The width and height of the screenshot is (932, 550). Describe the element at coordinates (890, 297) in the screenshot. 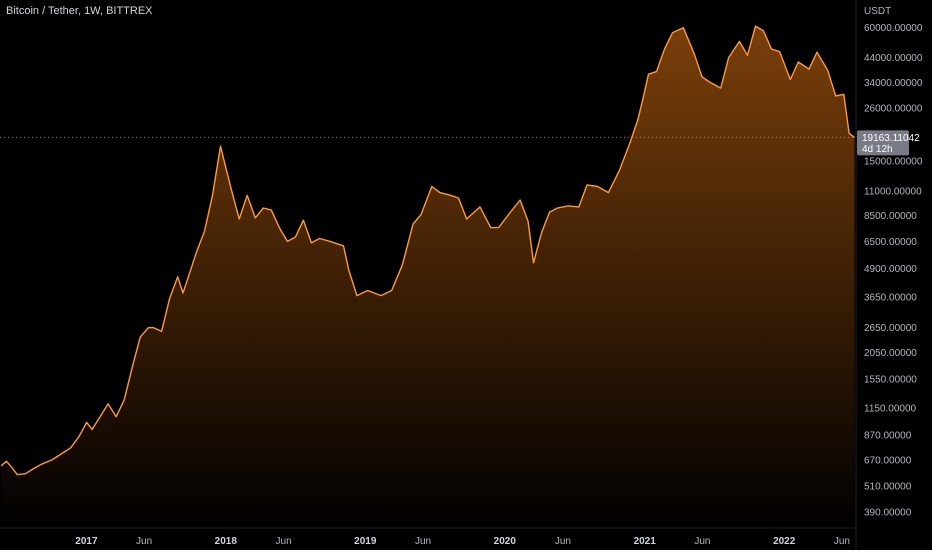

I see `y-tick-label: 3650.00000` at that location.